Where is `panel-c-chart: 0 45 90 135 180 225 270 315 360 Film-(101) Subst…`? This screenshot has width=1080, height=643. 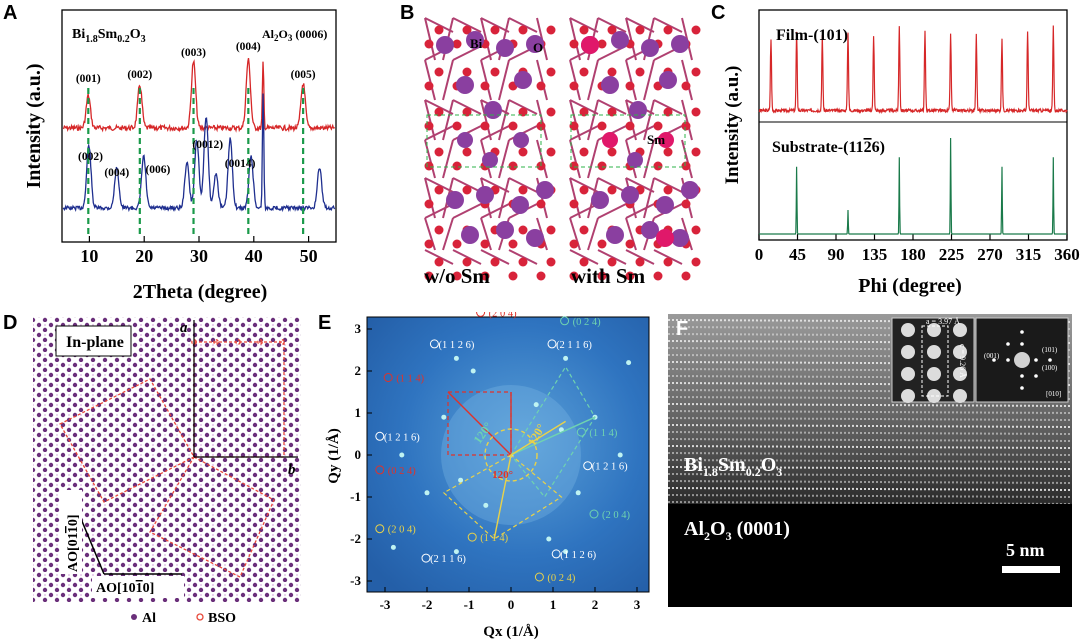 panel-c-chart: 0 45 90 135 180 225 270 315 360 Film-(101) Subst… is located at coordinates (901, 153).